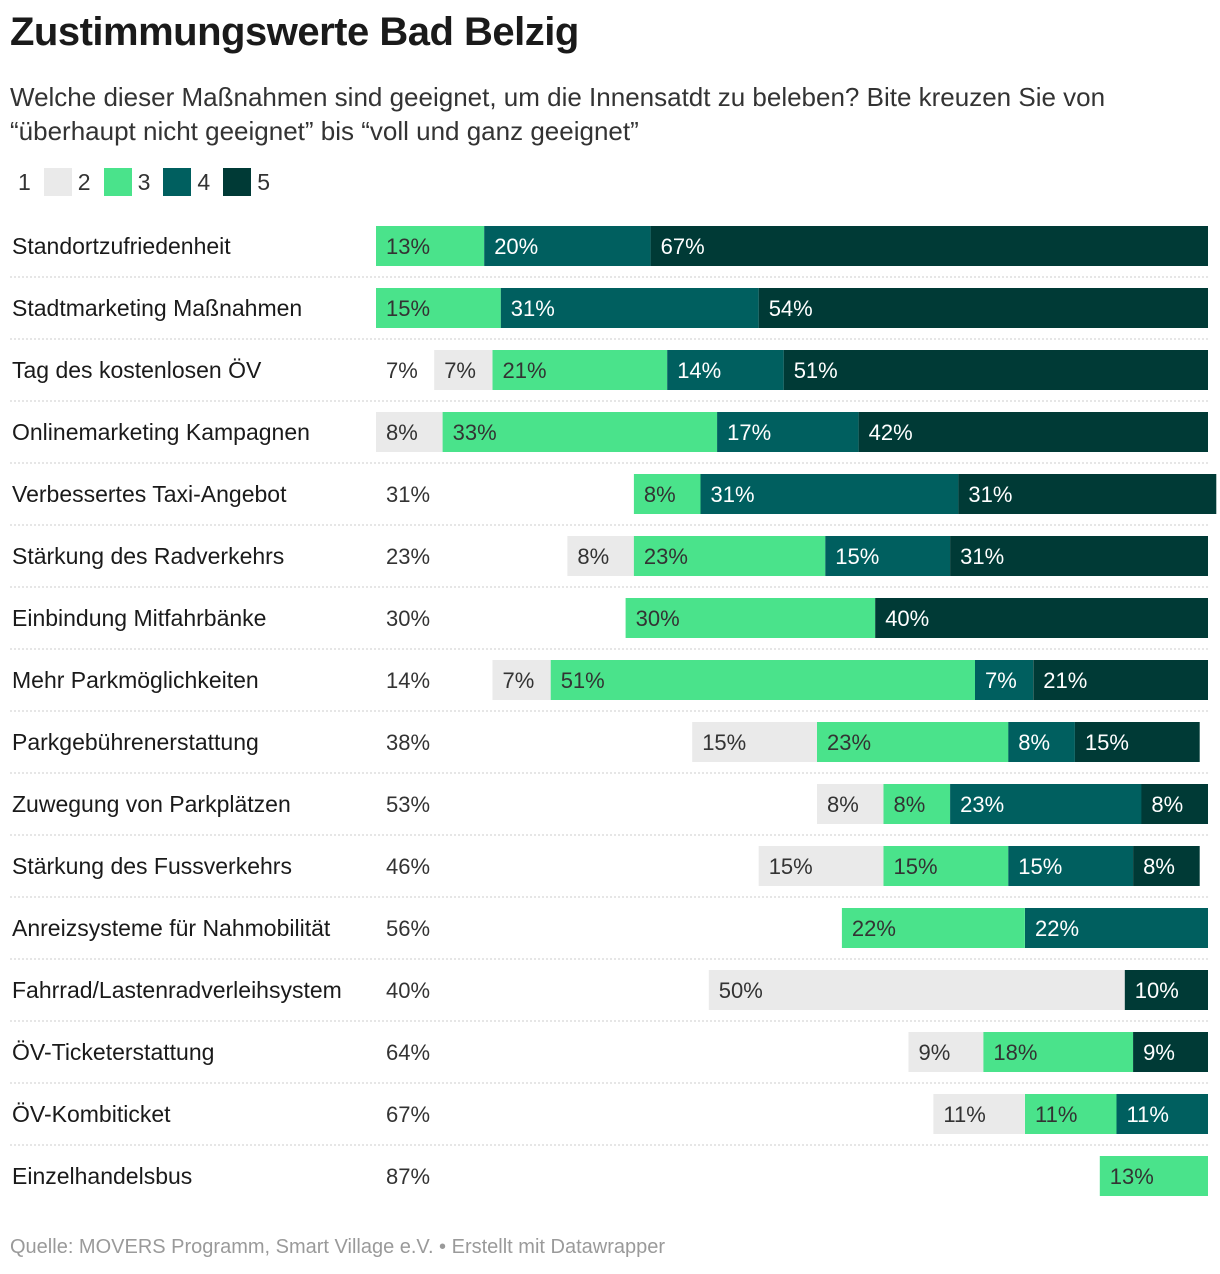 This screenshot has width=1220, height=1274. What do you see at coordinates (408, 928) in the screenshot?
I see `data-label: 56%` at bounding box center [408, 928].